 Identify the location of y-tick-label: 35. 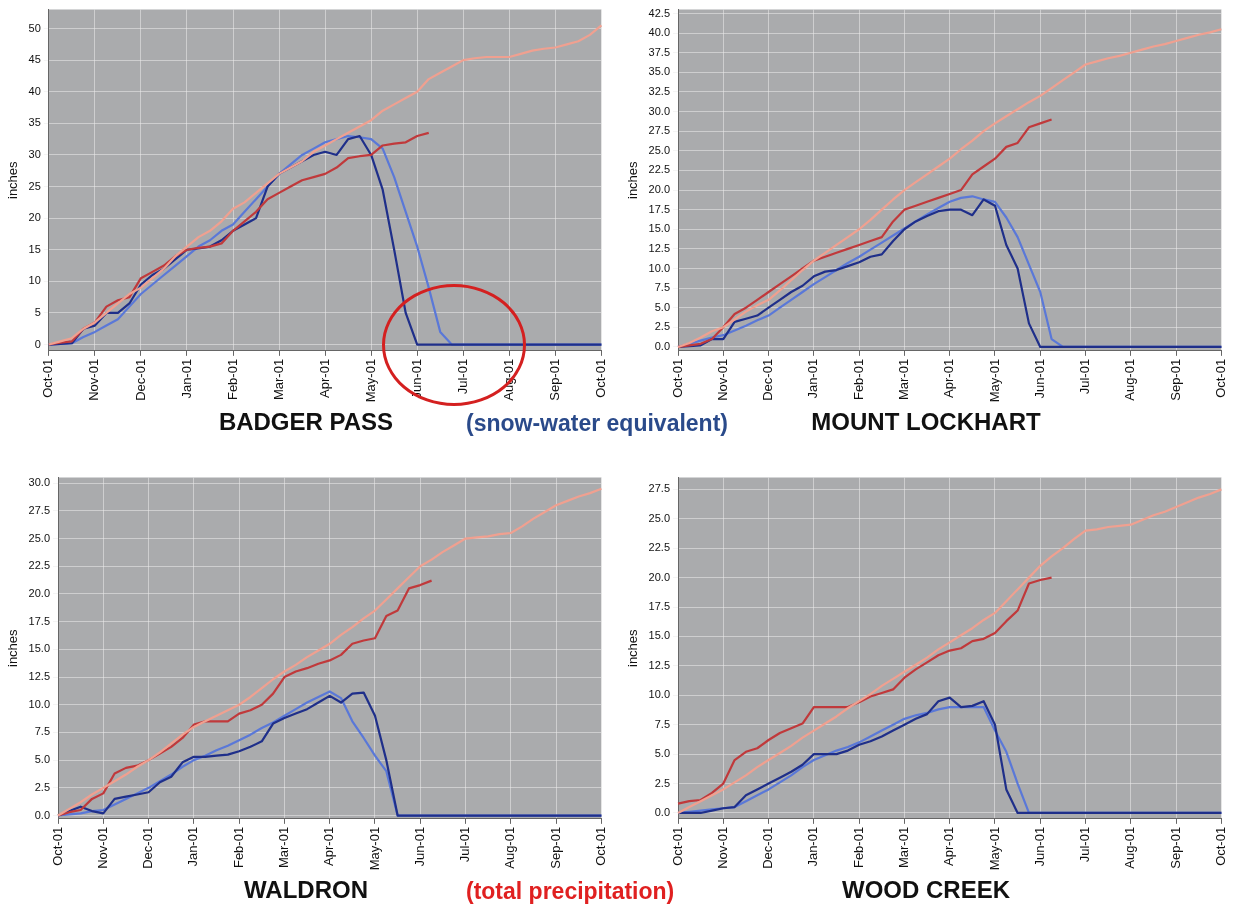
(34, 122).